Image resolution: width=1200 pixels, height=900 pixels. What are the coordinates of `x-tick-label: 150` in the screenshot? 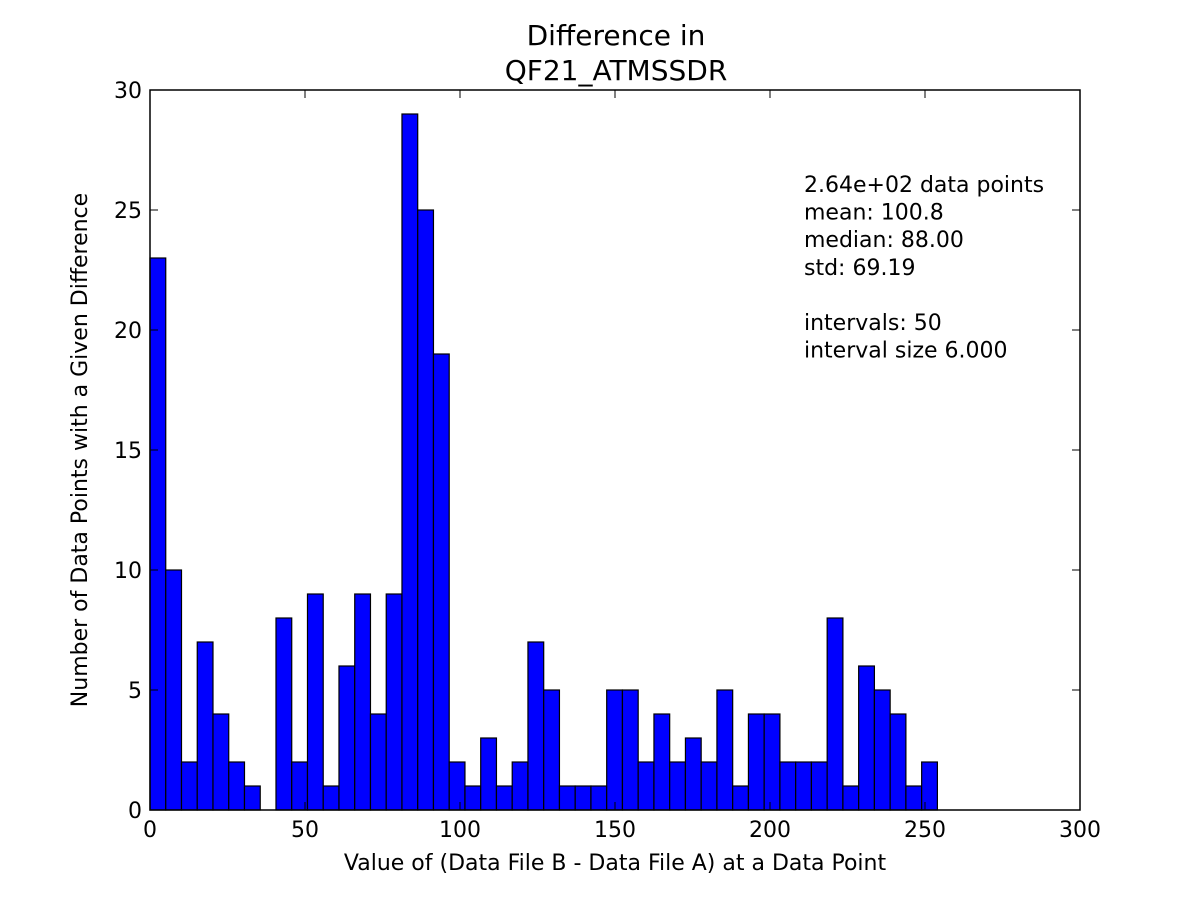 It's located at (615, 830).